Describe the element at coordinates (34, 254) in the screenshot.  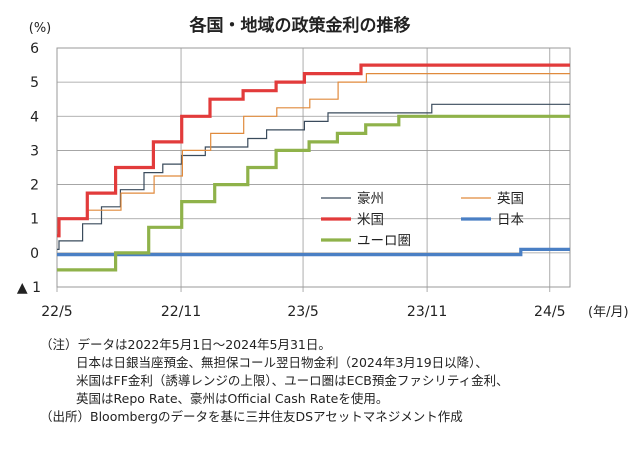
I see `y-tick-label: 0` at that location.